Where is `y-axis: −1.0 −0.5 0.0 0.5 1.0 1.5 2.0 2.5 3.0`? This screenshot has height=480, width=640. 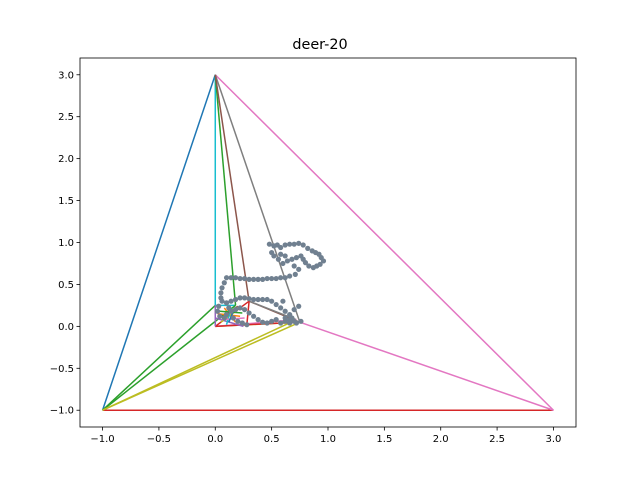 y-axis: −1.0 −0.5 0.0 0.5 1.0 1.5 2.0 2.5 3.0 is located at coordinates (65, 243).